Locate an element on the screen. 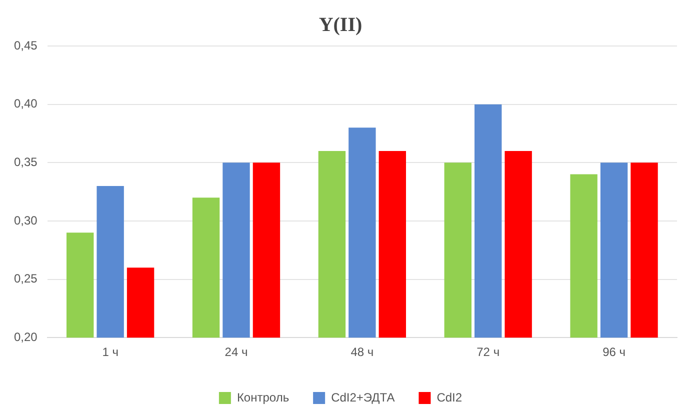 The image size is (683, 414). chart-title: Y(II) is located at coordinates (340, 25).